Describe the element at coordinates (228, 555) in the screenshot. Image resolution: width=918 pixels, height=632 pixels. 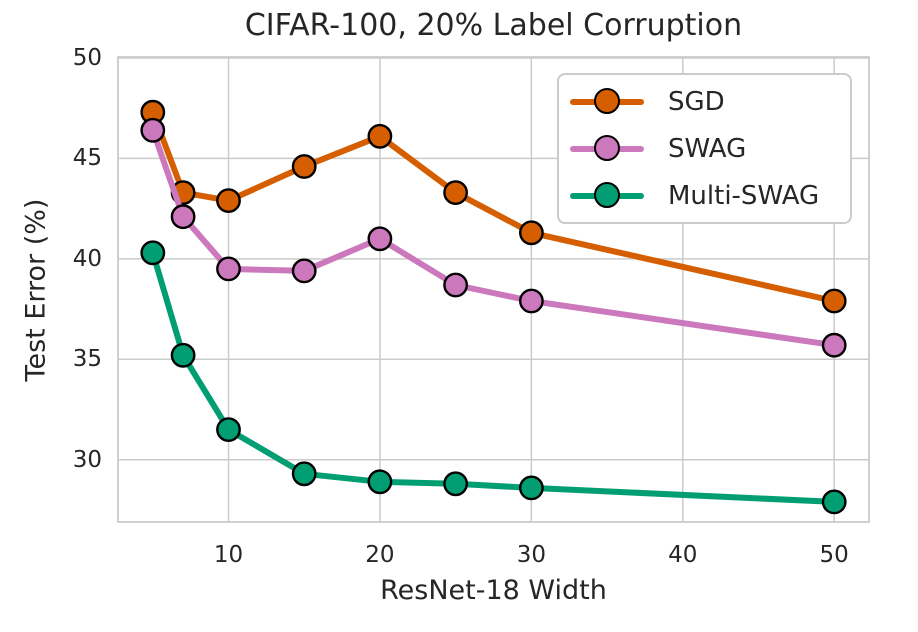
I see `x-tick-label: 10` at that location.